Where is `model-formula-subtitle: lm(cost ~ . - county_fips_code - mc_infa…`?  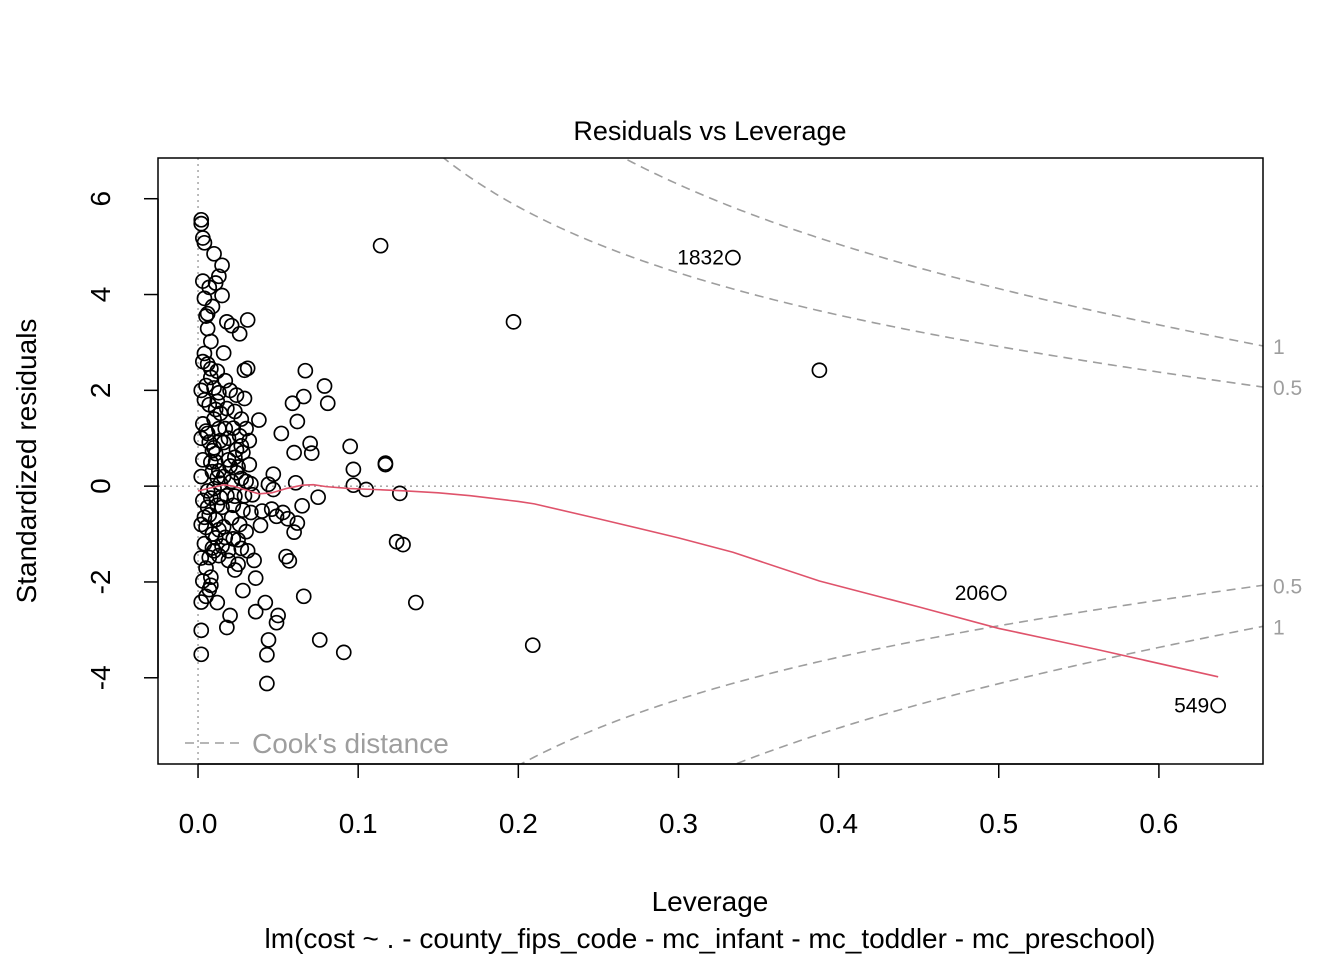 model-formula-subtitle: lm(cost ~ . - county_fips_code - mc_infa… is located at coordinates (710, 938).